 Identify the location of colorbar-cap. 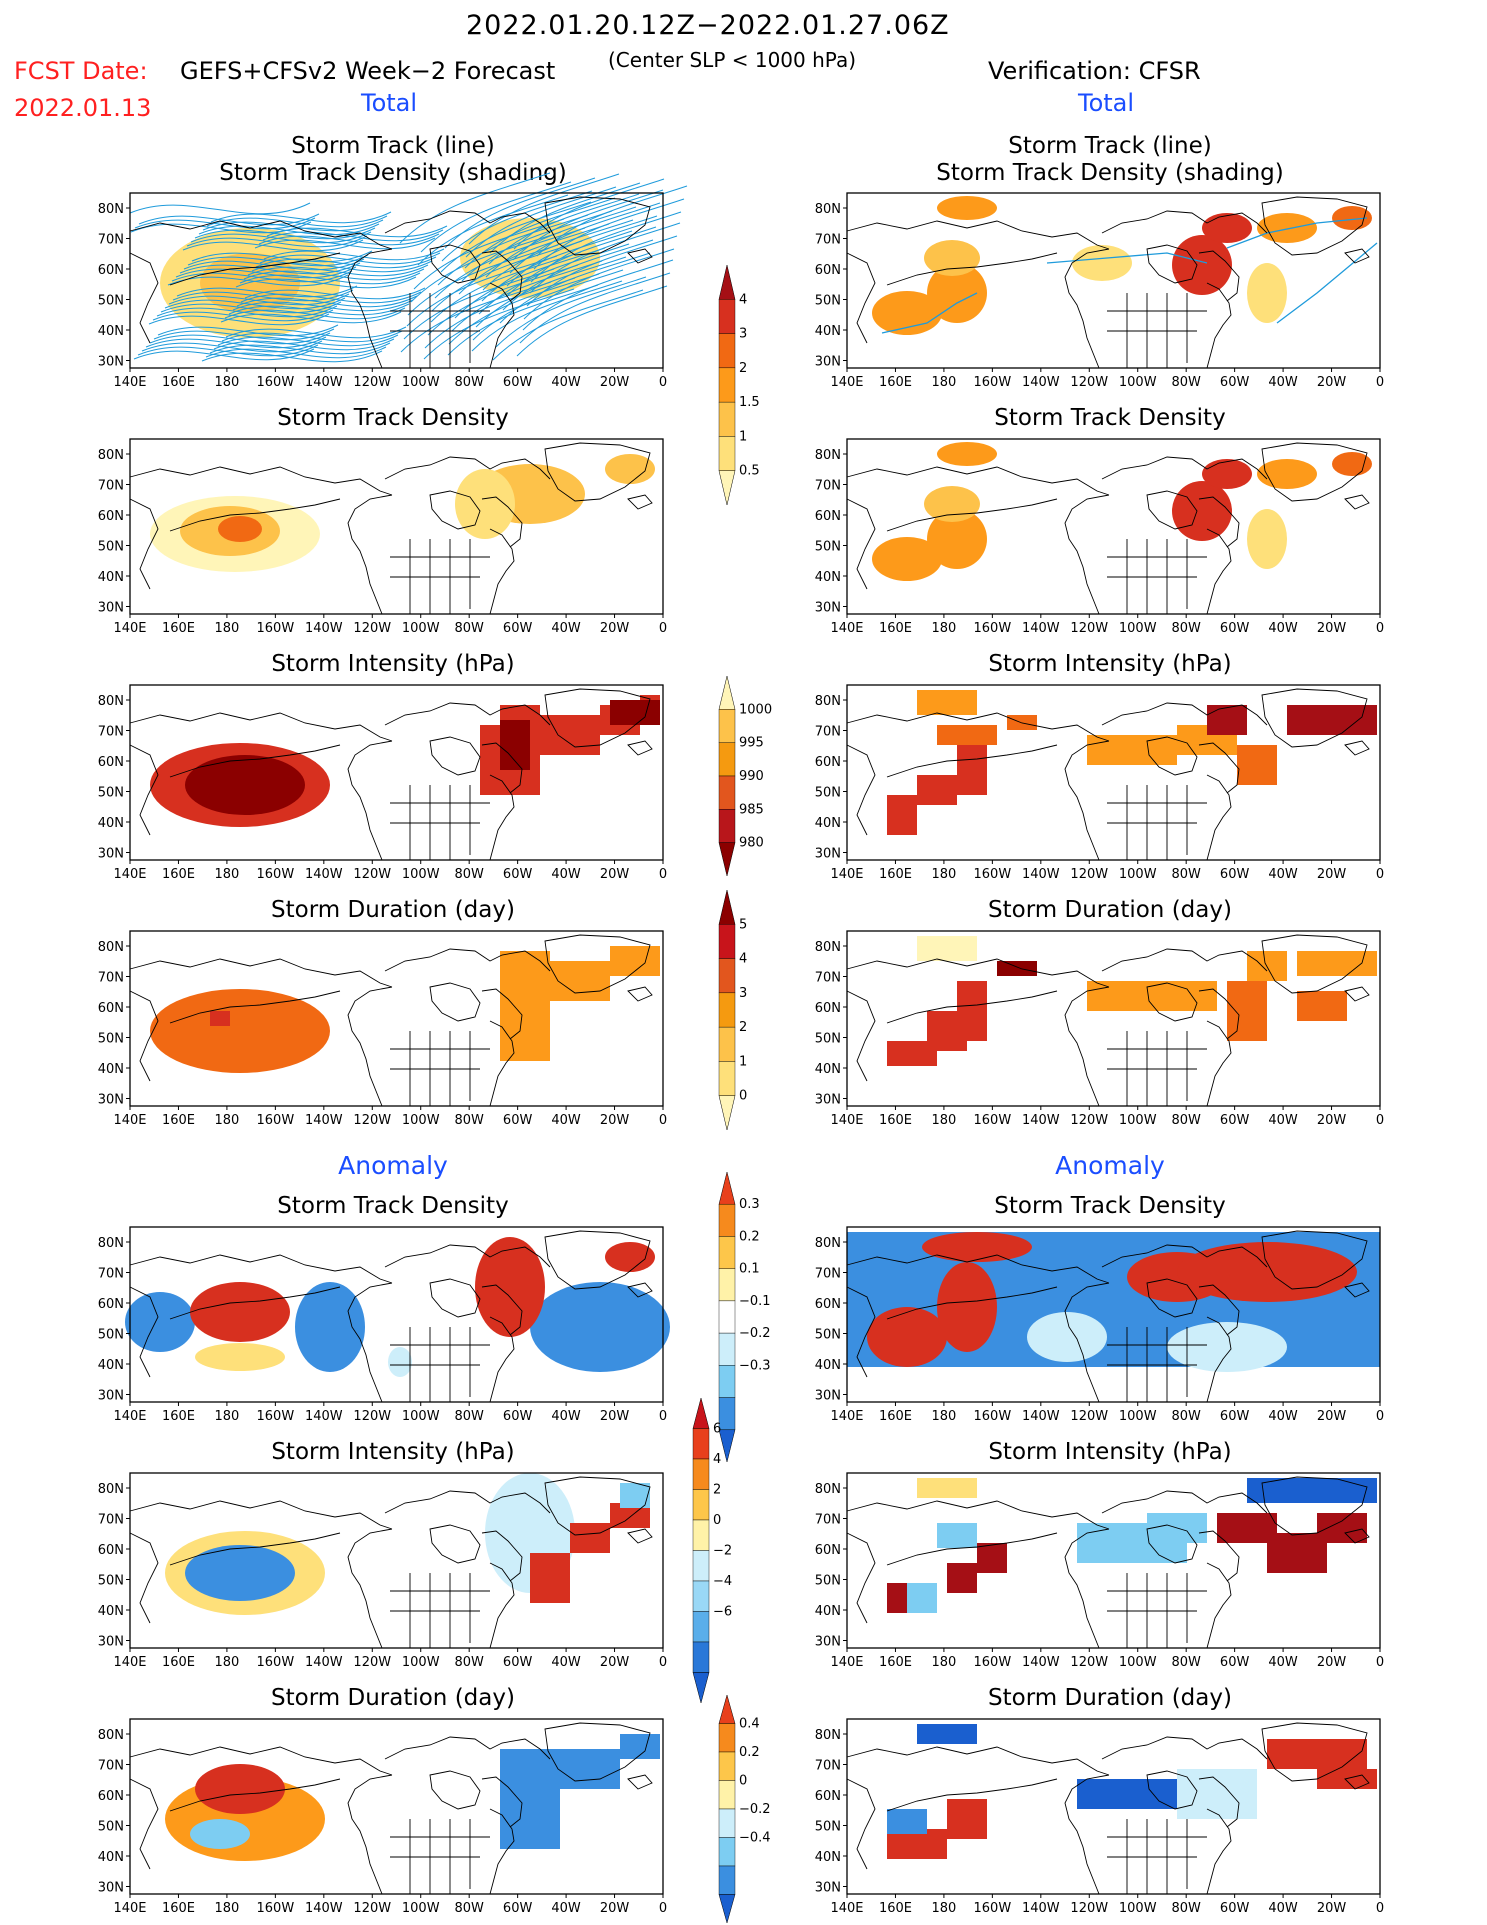
(727, 692).